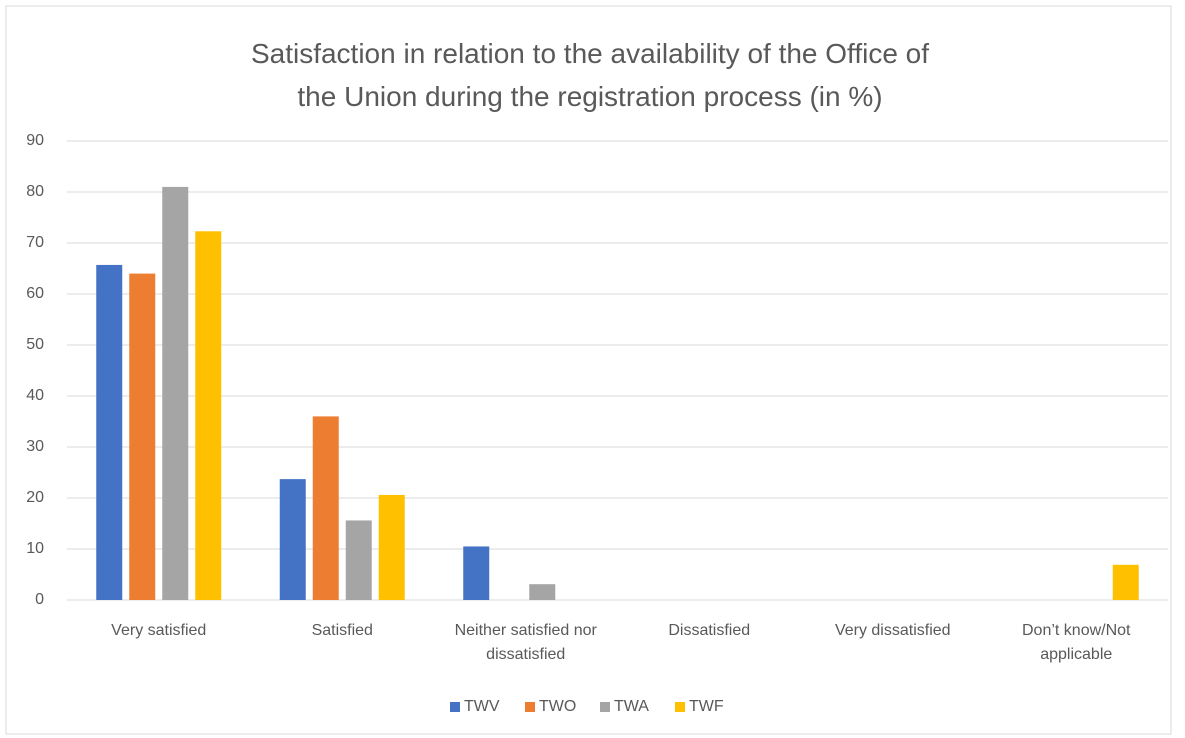 Image resolution: width=1185 pixels, height=738 pixels. What do you see at coordinates (482, 706) in the screenshot?
I see `legend-label: TWV` at bounding box center [482, 706].